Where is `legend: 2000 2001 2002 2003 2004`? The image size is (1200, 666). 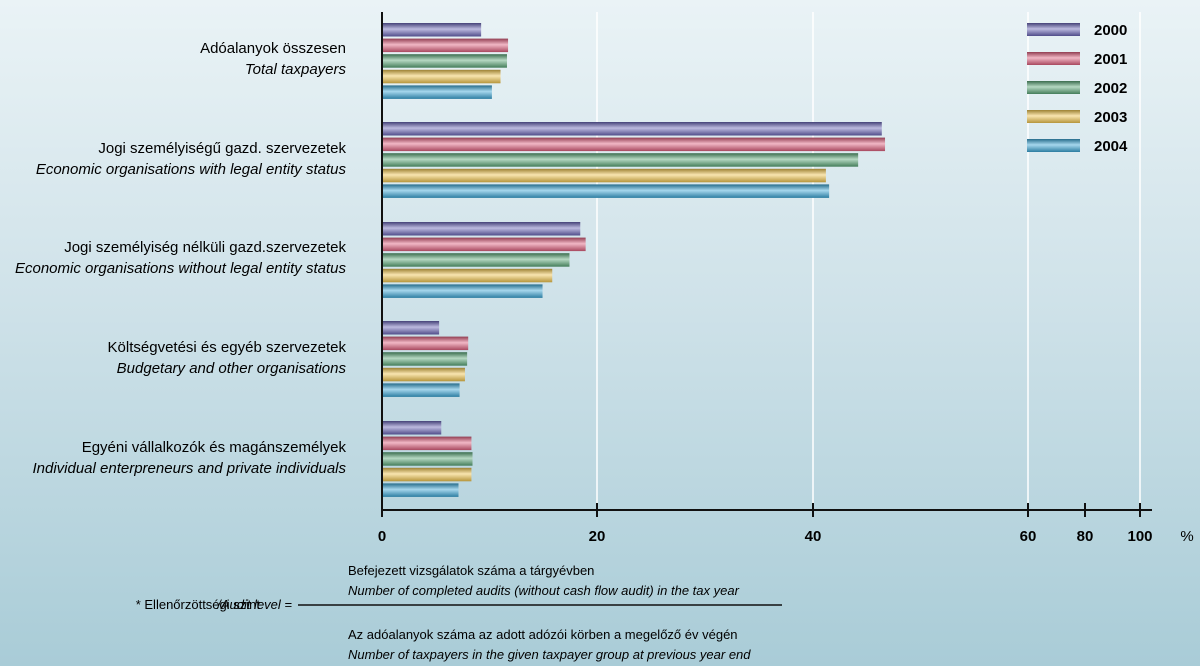 legend: 2000 2001 2002 2003 2004 is located at coordinates (1077, 88).